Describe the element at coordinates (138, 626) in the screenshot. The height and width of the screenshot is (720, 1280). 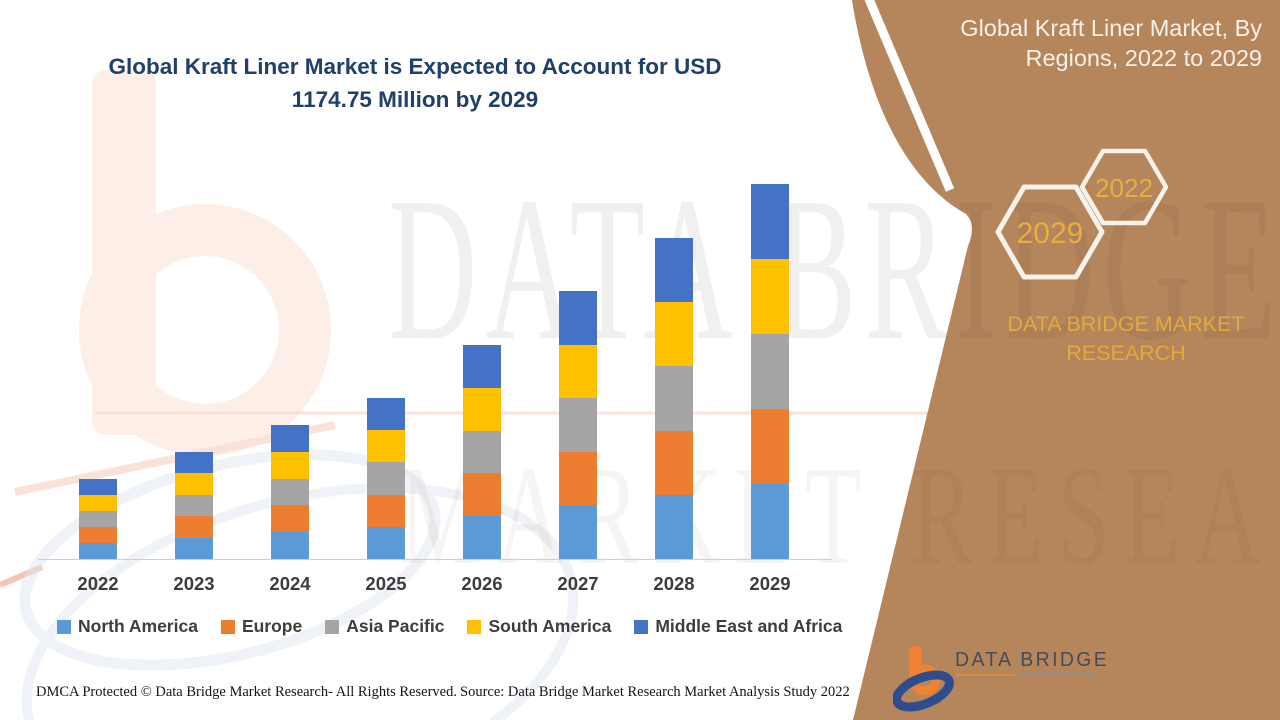
I see `legend-label: North America` at that location.